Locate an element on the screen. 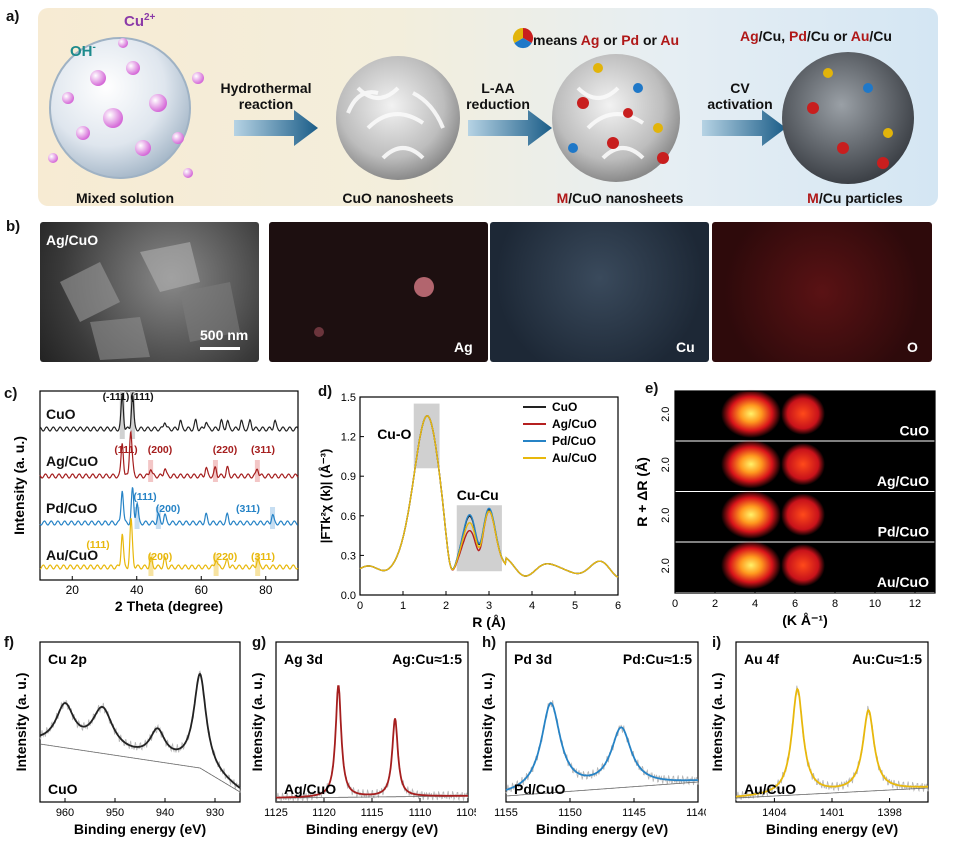 The image size is (957, 855). xrd-line-agcuo is located at coordinates (169, 454).